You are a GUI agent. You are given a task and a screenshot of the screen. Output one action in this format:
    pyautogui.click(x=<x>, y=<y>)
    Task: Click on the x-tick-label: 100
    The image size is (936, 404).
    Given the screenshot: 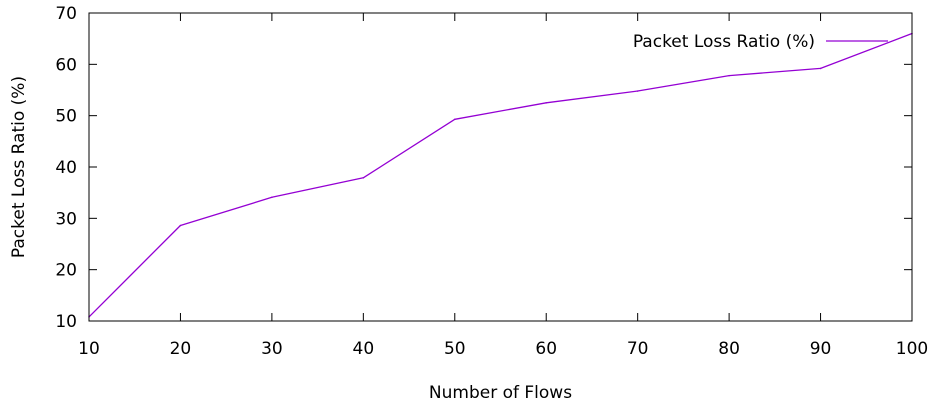 What is the action you would take?
    pyautogui.click(x=912, y=349)
    